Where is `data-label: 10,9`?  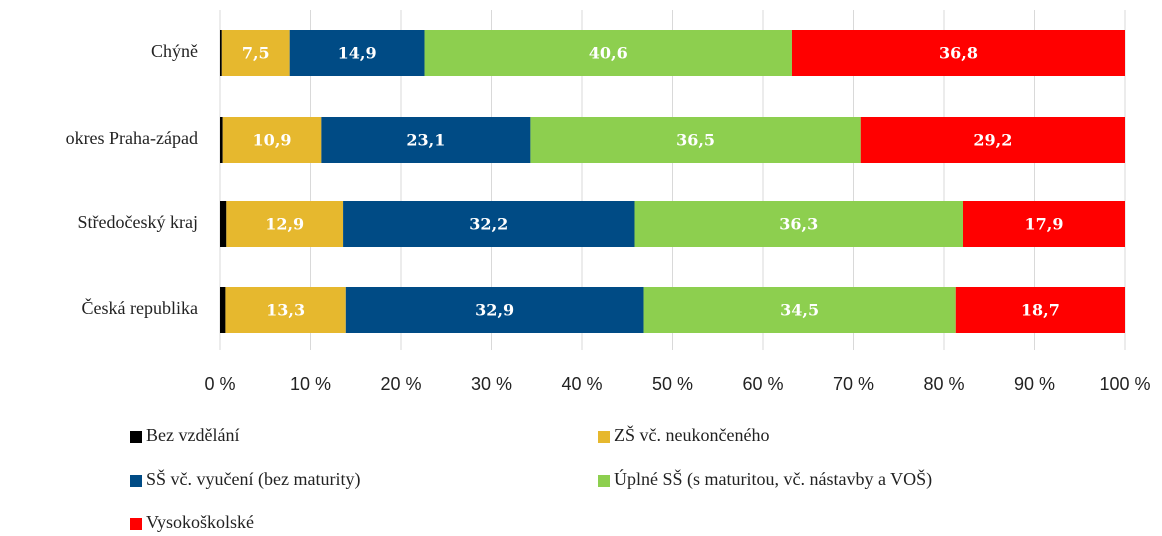
data-label: 10,9 is located at coordinates (272, 140).